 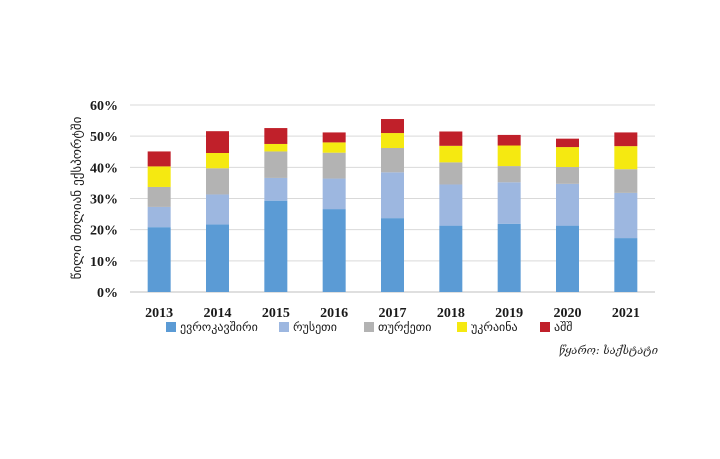 What do you see at coordinates (451, 313) in the screenshot?
I see `x-tick-label: 2018` at bounding box center [451, 313].